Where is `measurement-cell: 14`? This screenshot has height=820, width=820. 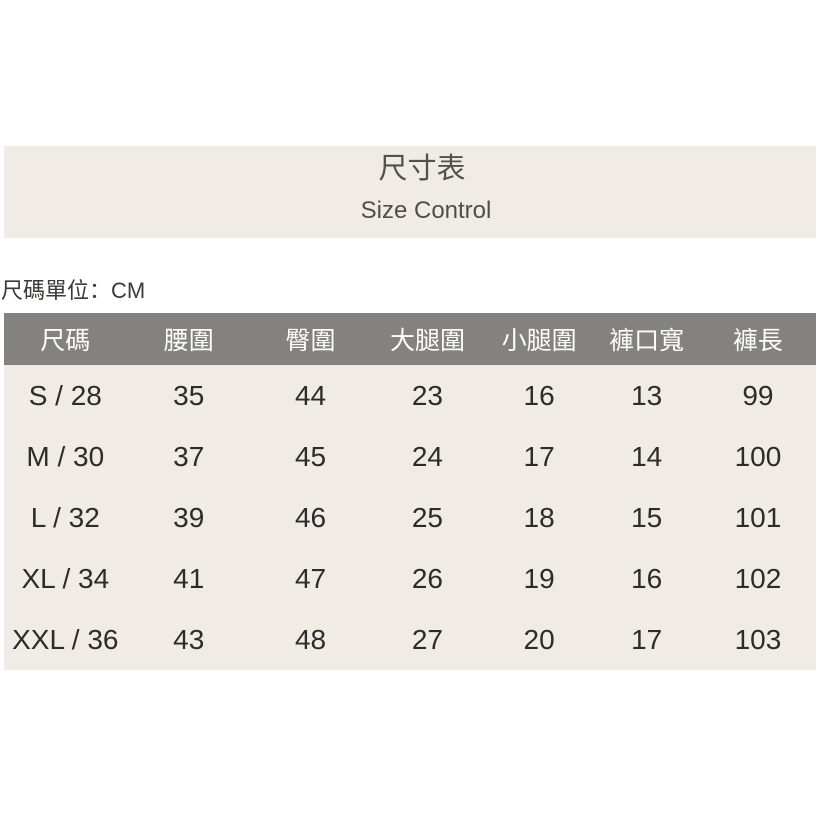
measurement-cell: 14 is located at coordinates (646, 456).